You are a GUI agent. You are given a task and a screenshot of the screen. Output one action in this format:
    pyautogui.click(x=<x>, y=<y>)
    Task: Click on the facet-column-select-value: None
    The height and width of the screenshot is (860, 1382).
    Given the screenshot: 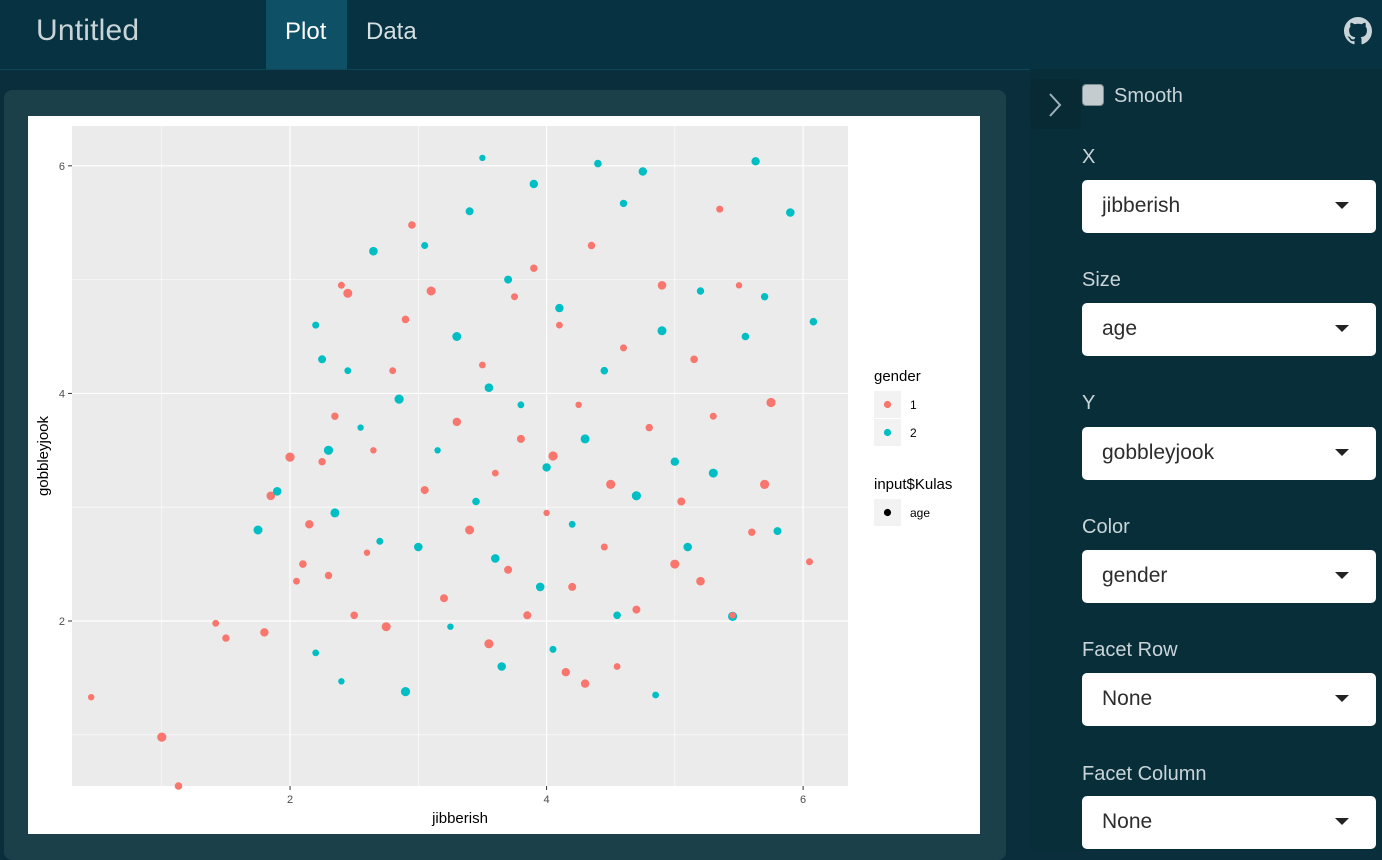 What is the action you would take?
    pyautogui.click(x=1127, y=821)
    